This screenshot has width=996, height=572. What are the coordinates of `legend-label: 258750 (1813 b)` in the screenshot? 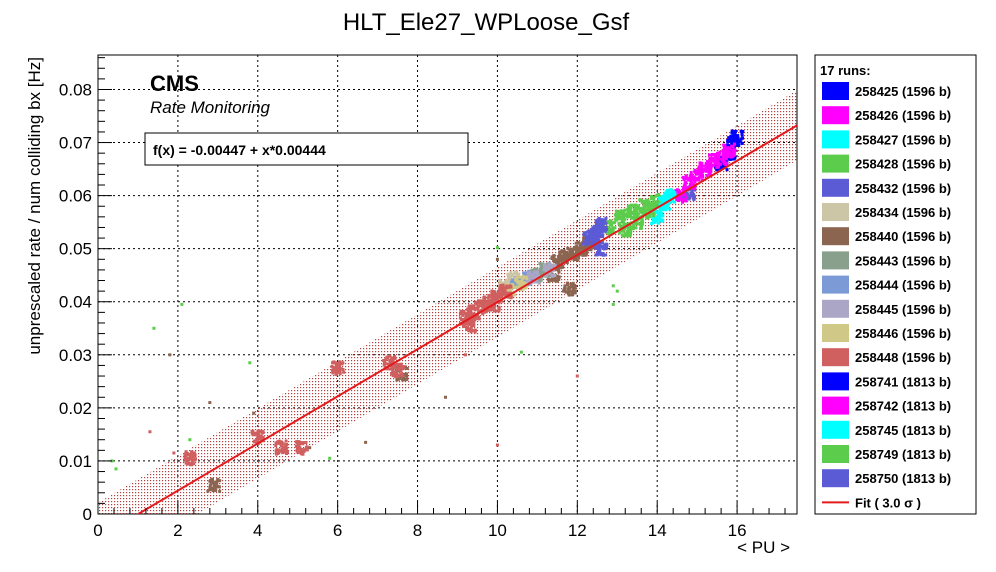 It's located at (903, 478).